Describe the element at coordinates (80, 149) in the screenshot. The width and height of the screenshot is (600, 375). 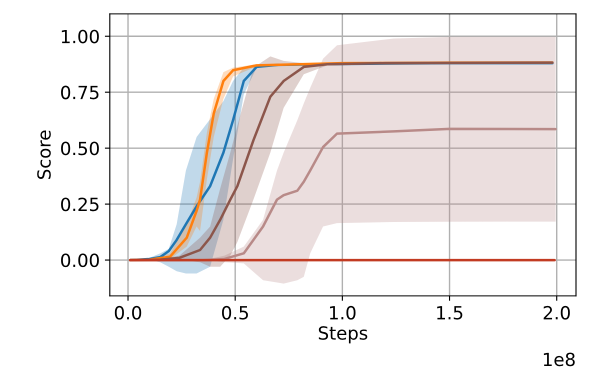
I see `y-tick-label: 0.50` at that location.